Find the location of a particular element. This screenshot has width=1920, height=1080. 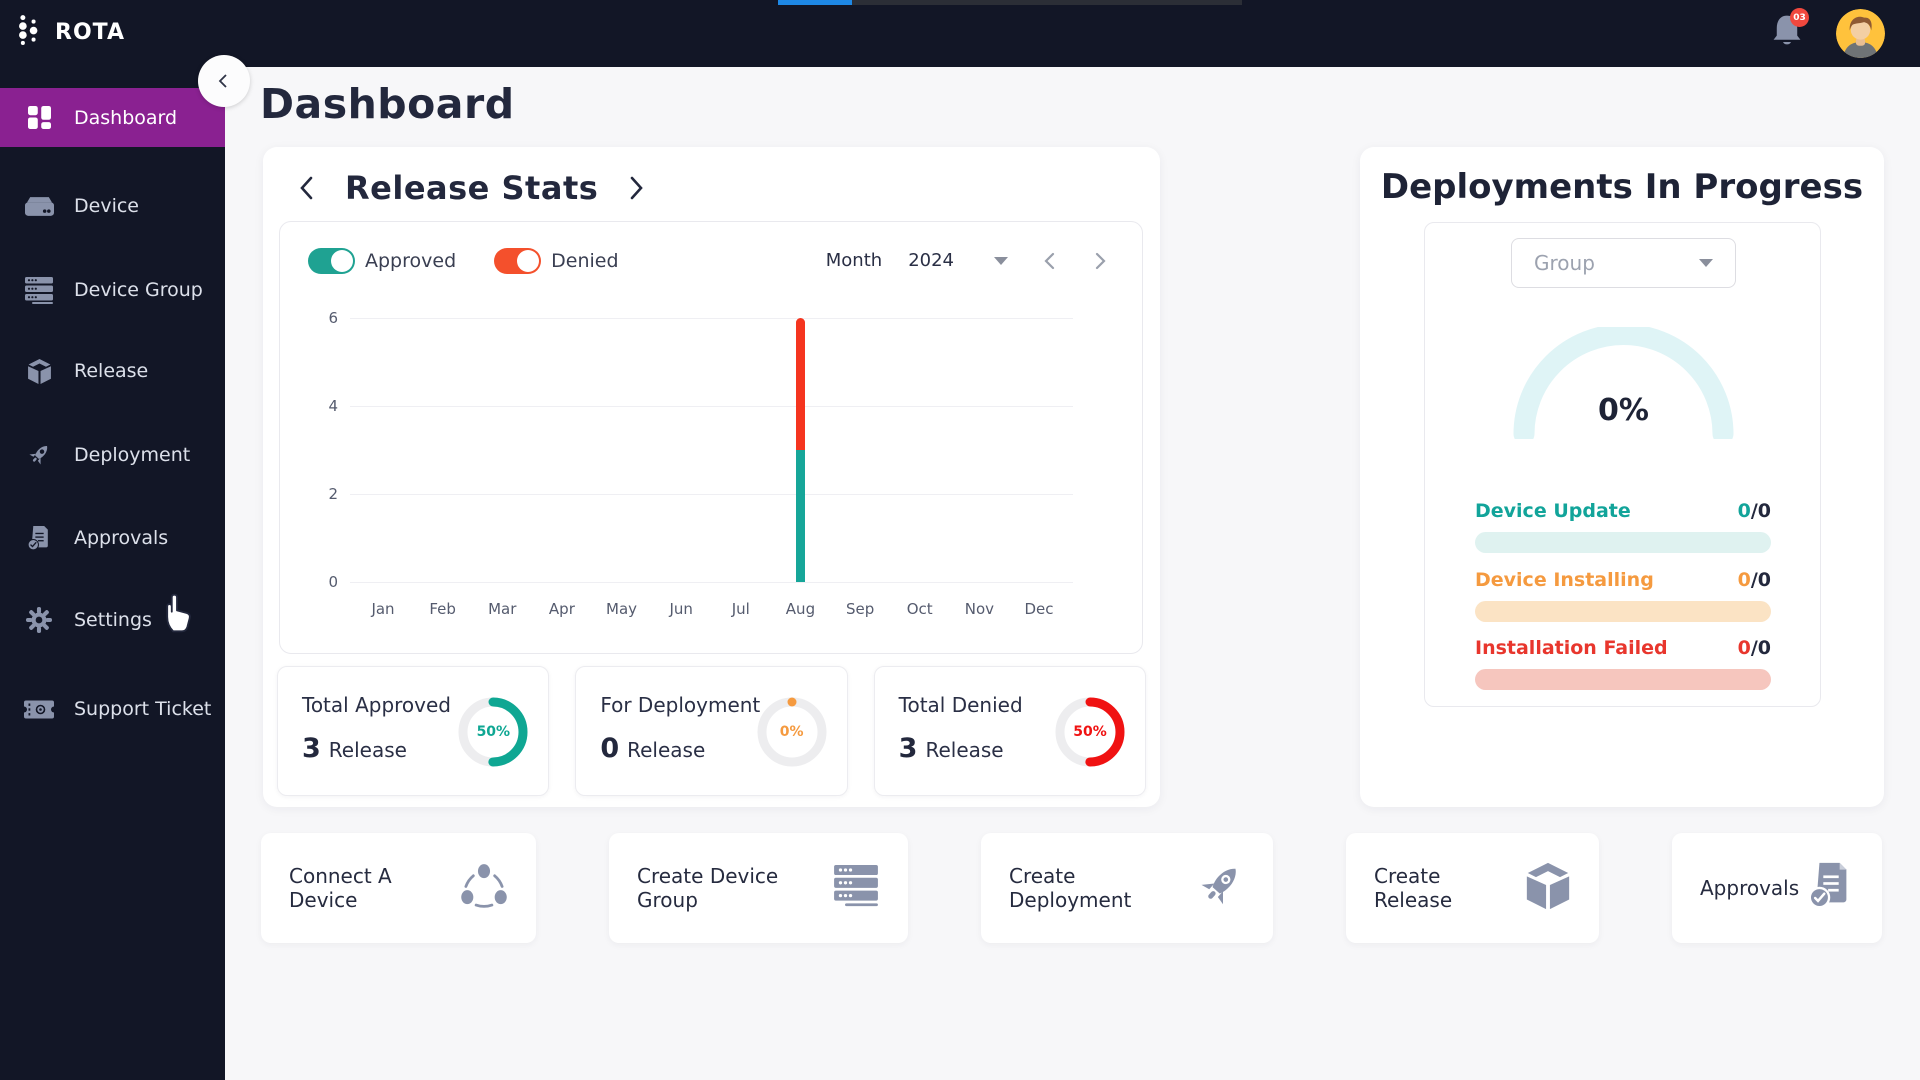

device-update-bar is located at coordinates (1623, 542).